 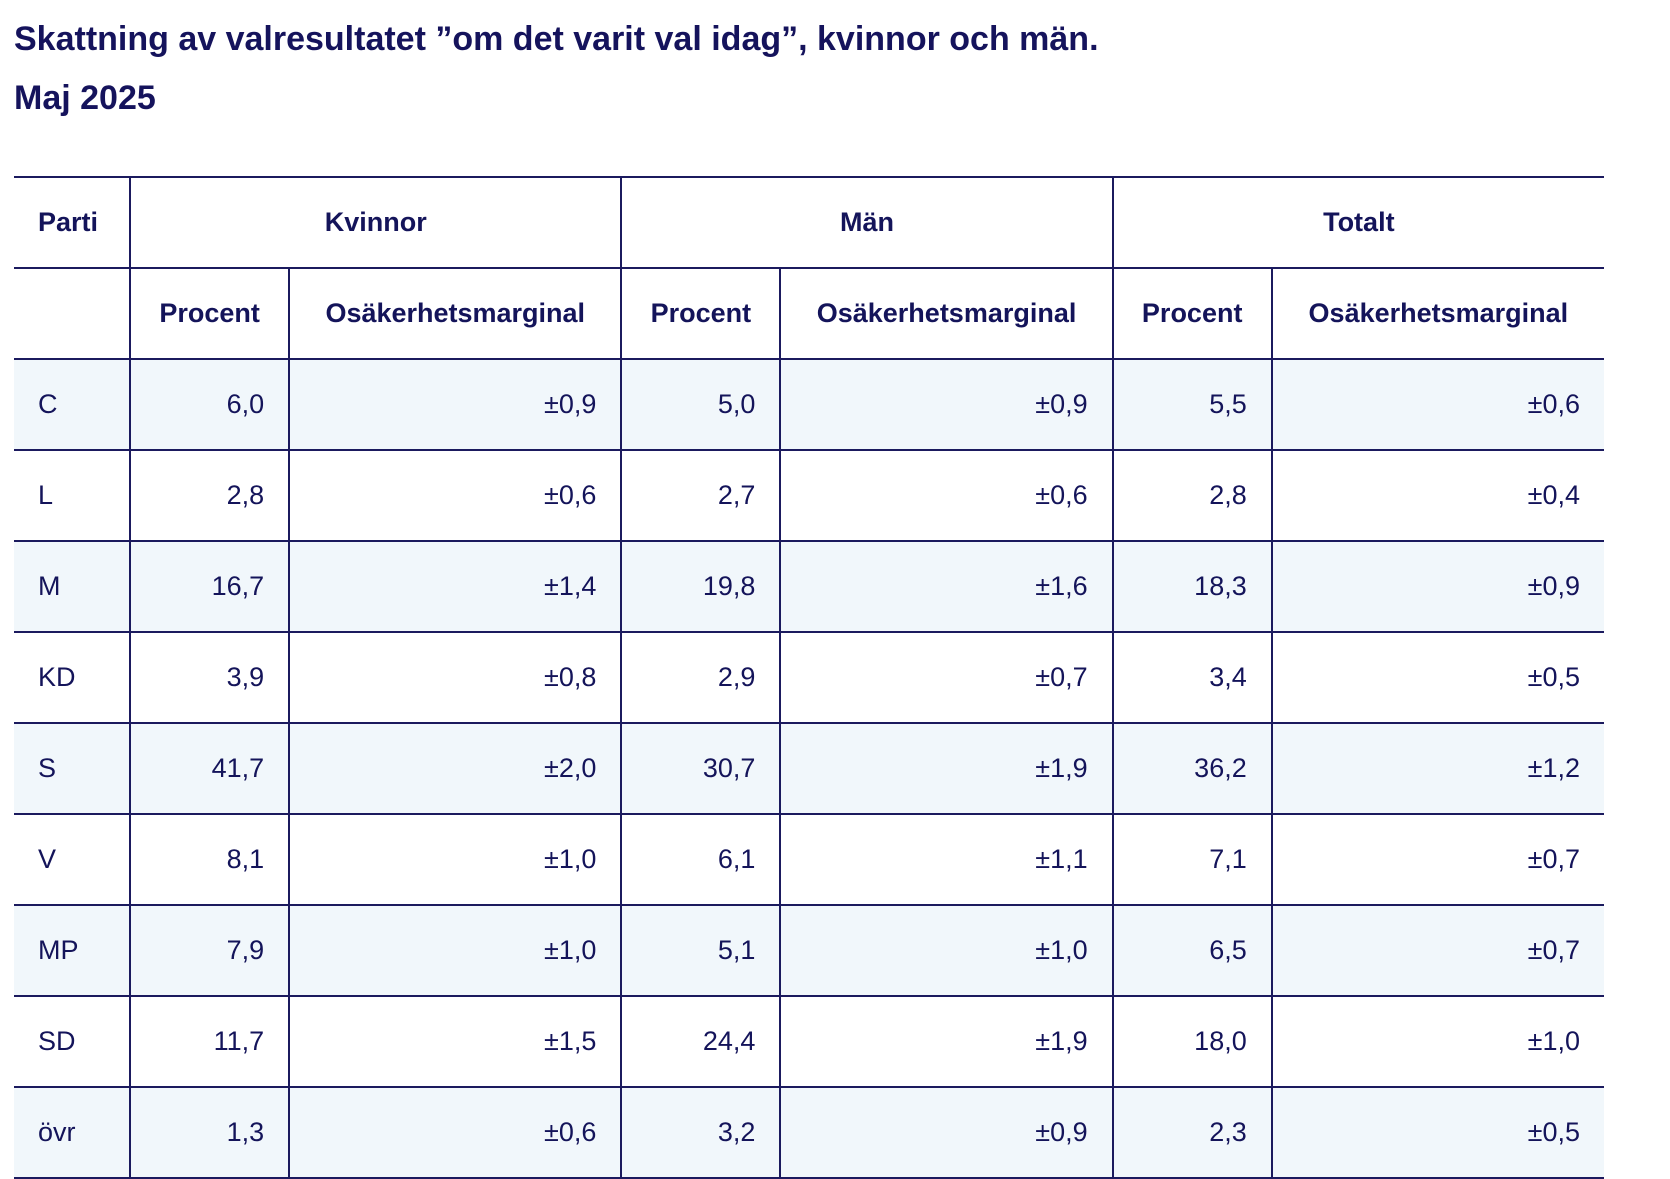 I want to click on header-marginal-man: Osäkerhetsmarginal, so click(x=946, y=313).